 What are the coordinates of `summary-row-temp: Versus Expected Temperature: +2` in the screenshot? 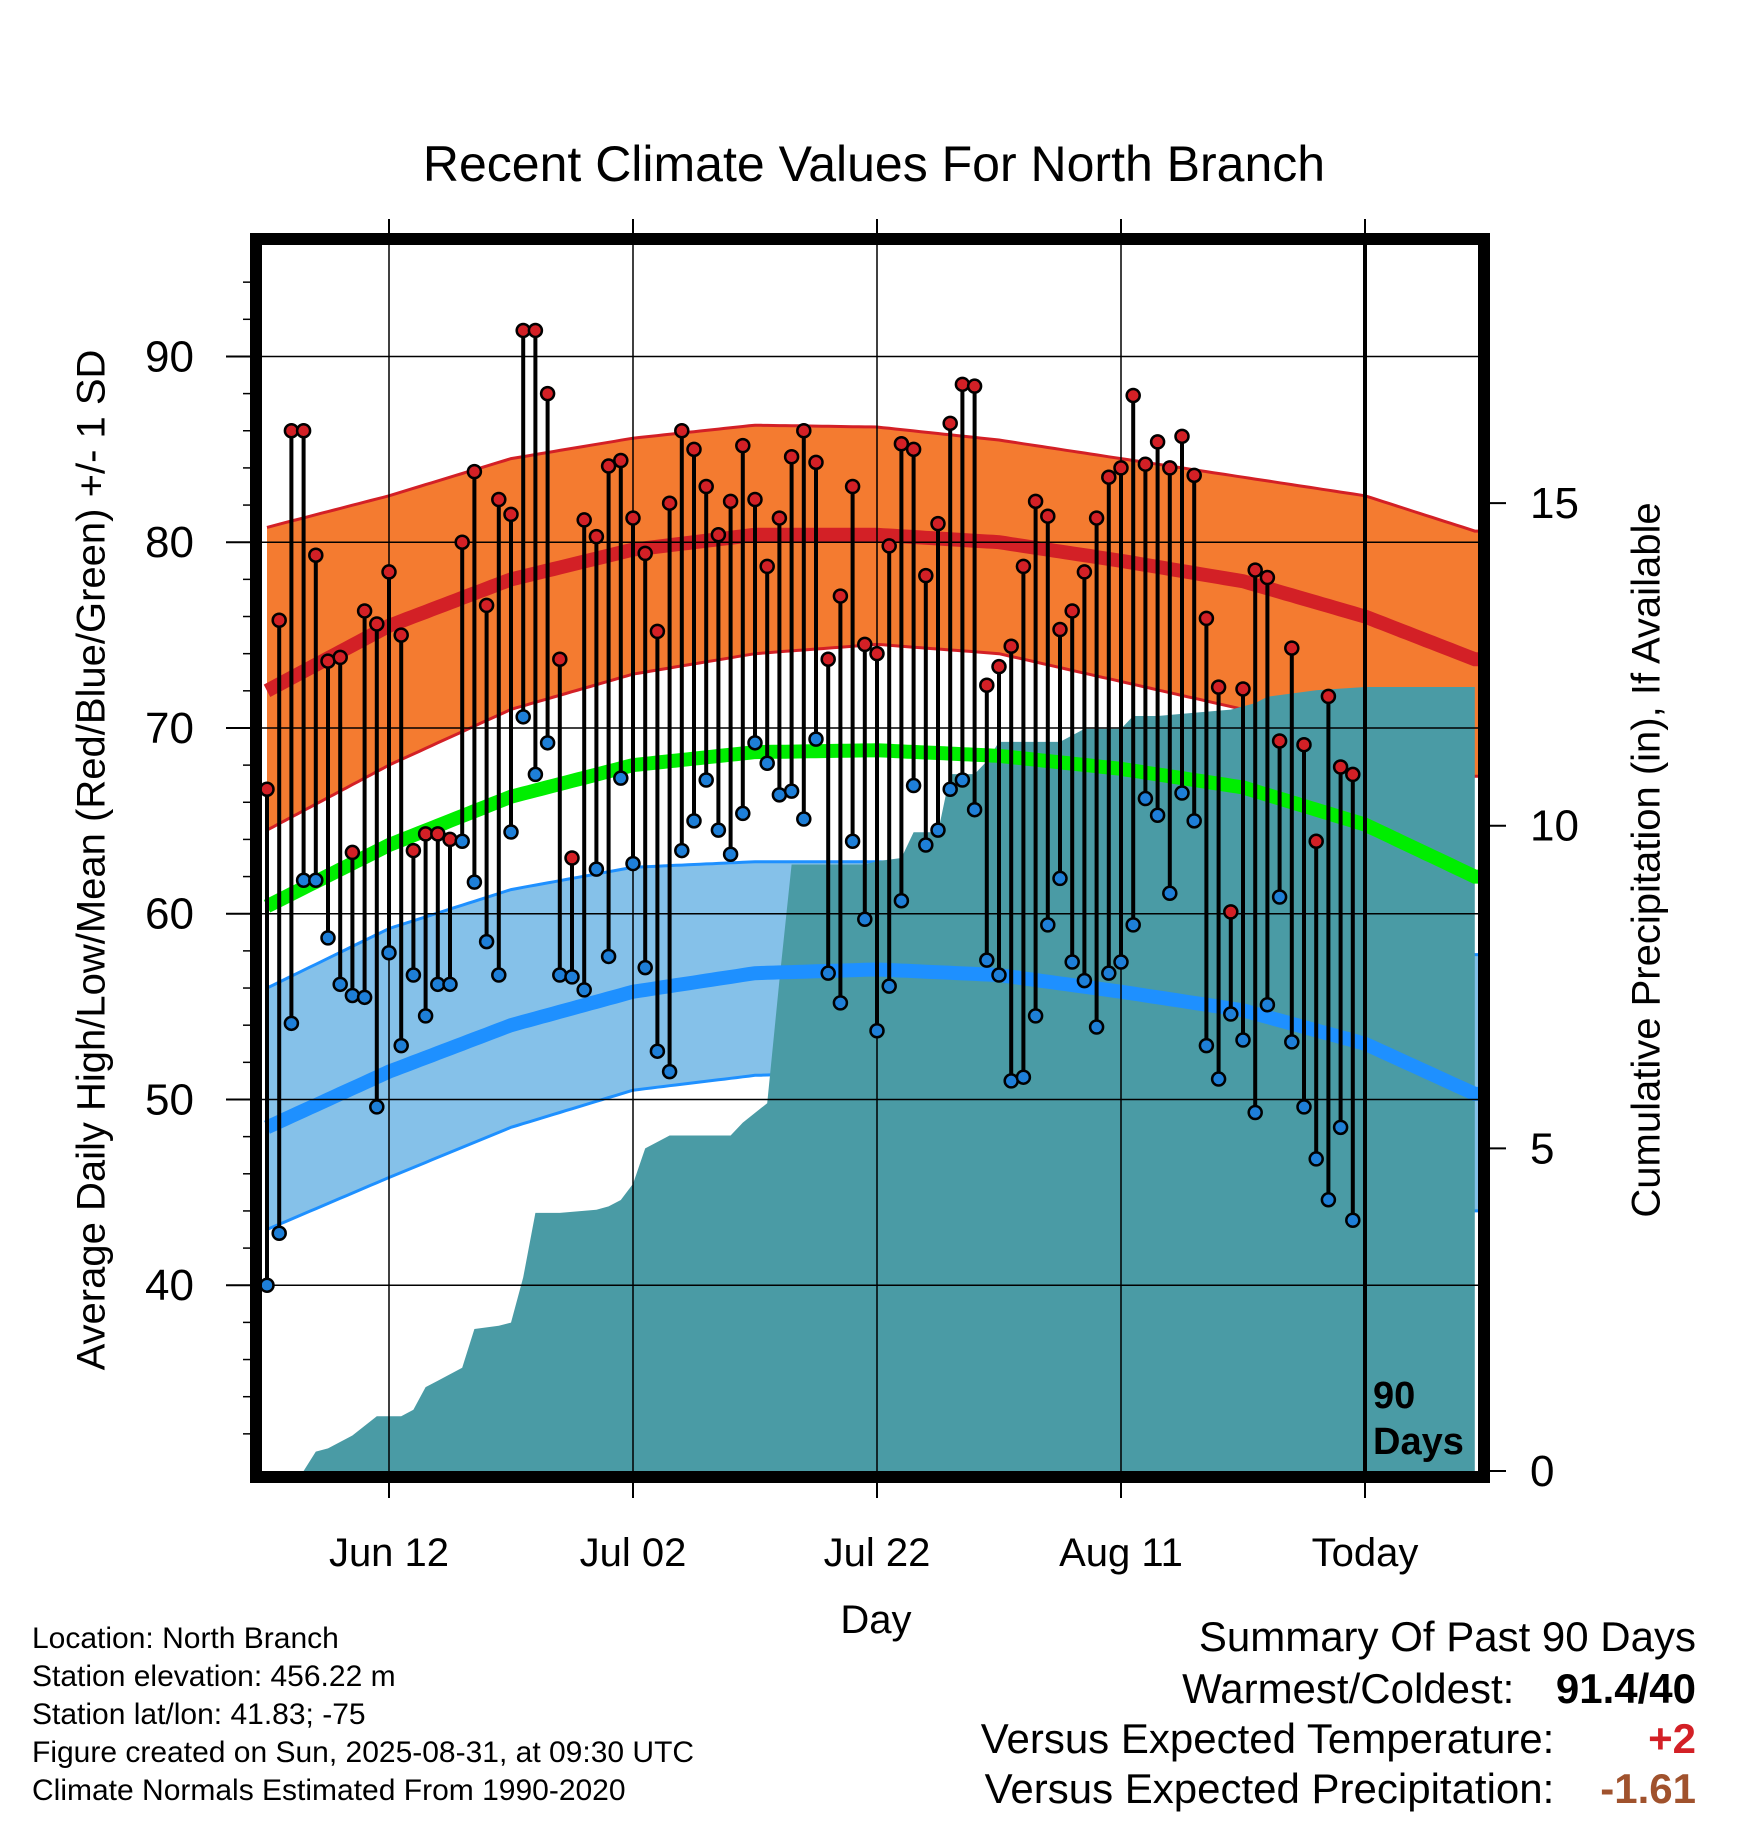 It's located at (1338, 1739).